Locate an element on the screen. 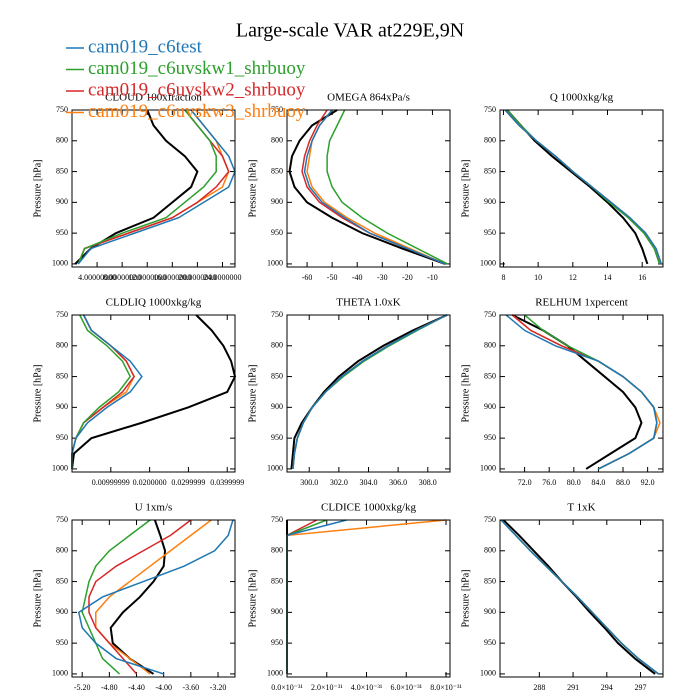 The height and width of the screenshot is (700, 700). figure-title: Large-scale VAR at229E,9N is located at coordinates (350, 31).